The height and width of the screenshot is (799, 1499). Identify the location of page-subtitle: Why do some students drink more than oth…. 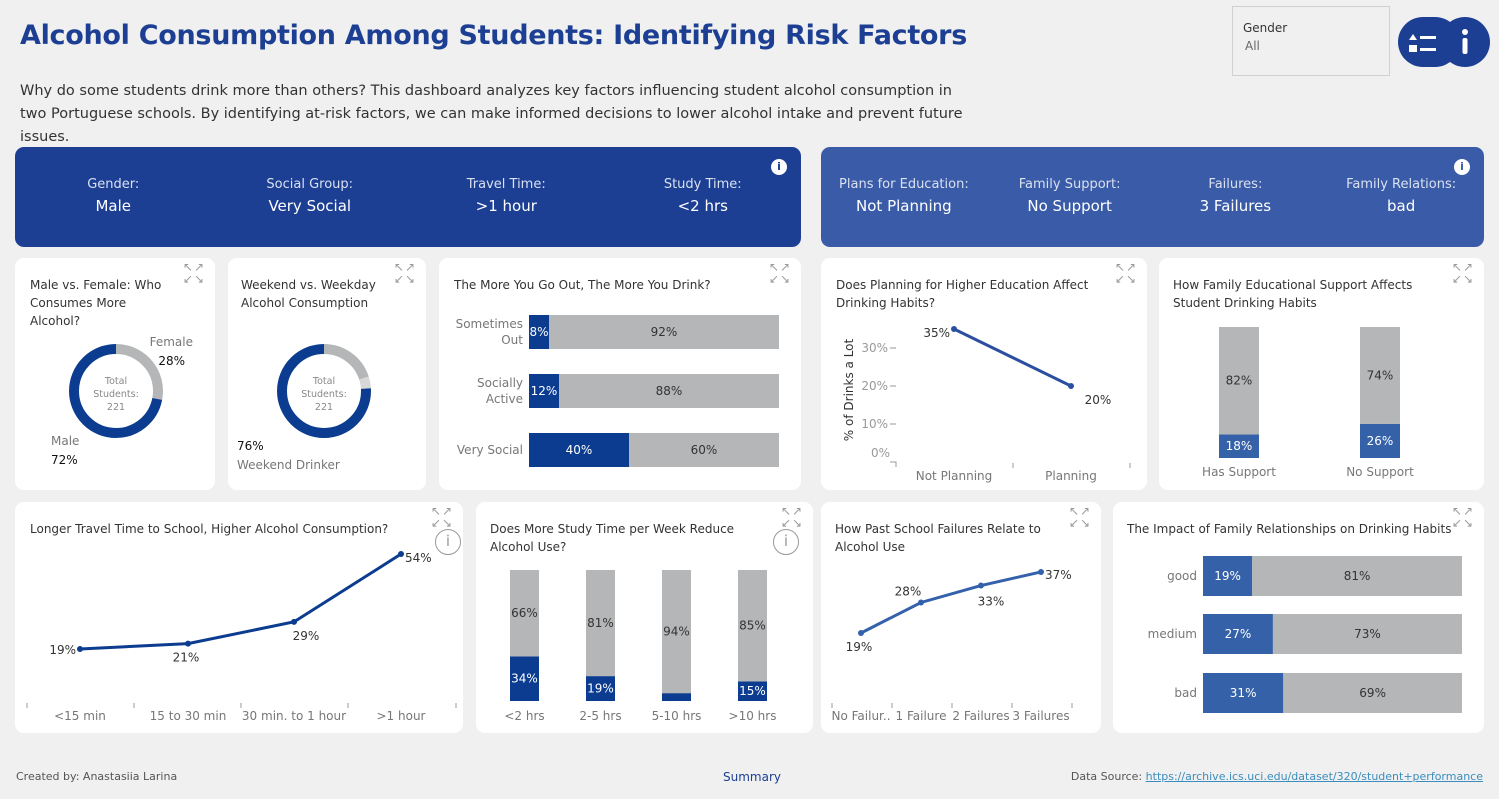
(491, 114).